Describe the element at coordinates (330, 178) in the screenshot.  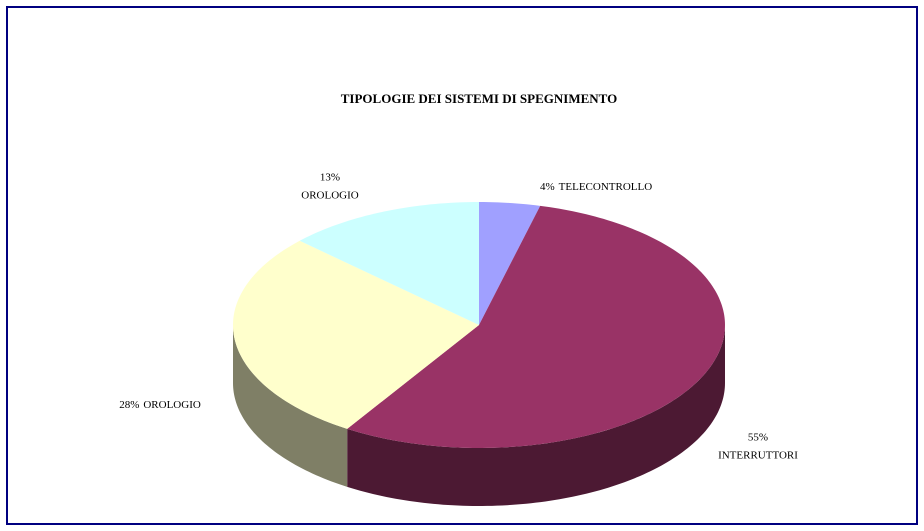
I see `data-label: 13%` at that location.